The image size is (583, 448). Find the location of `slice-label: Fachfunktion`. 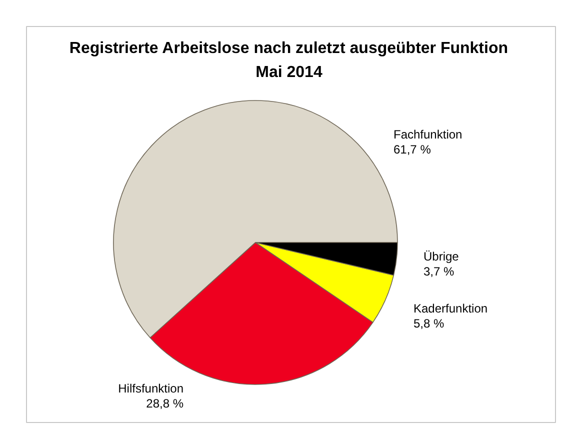

slice-label: Fachfunktion is located at coordinates (428, 135).